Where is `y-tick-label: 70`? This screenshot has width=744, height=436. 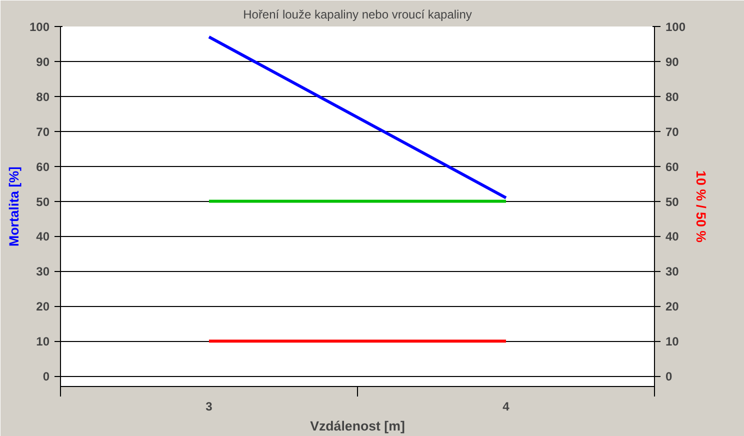 y-tick-label: 70 is located at coordinates (43, 131).